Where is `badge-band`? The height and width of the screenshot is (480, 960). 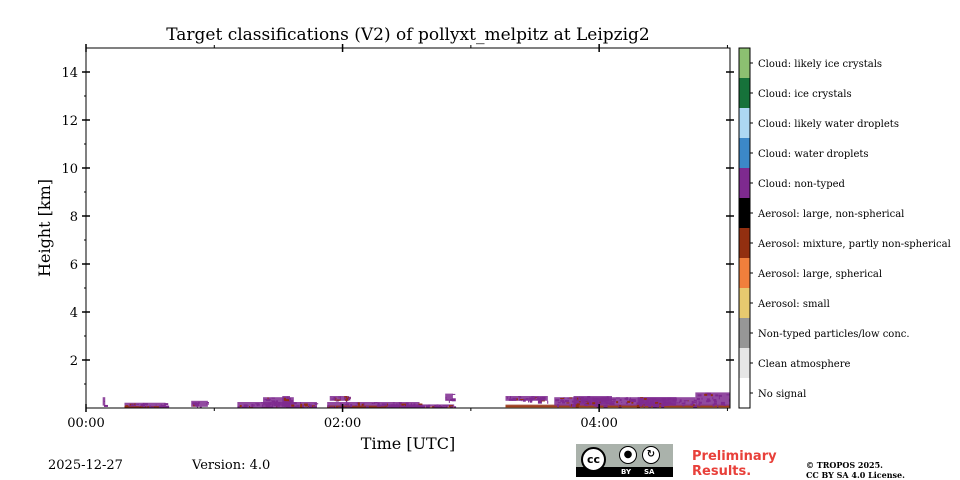 badge-band is located at coordinates (624, 472).